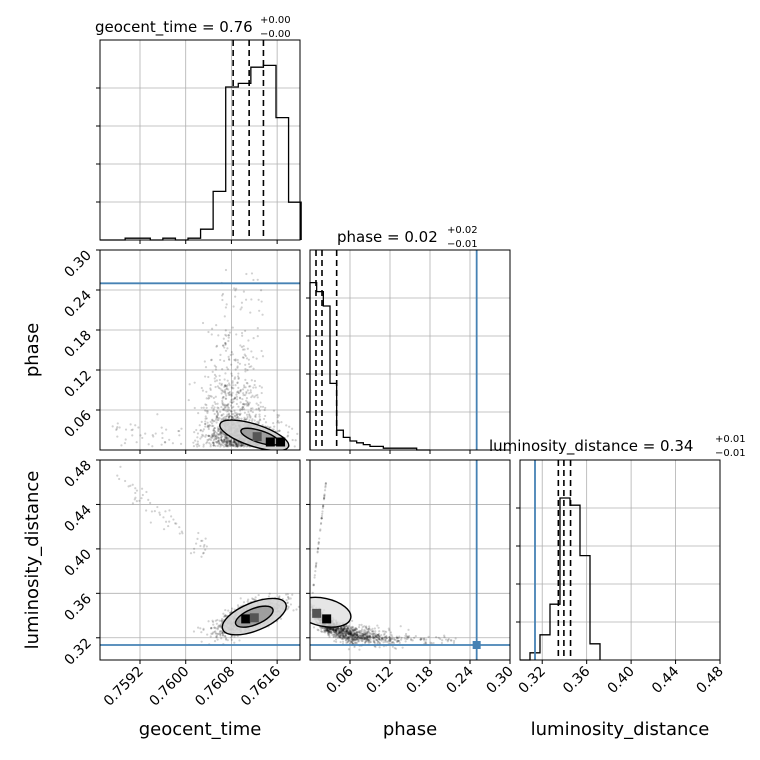 This screenshot has height=760, width=760. I want to click on title-phase: phase = 0.02, so click(387, 237).